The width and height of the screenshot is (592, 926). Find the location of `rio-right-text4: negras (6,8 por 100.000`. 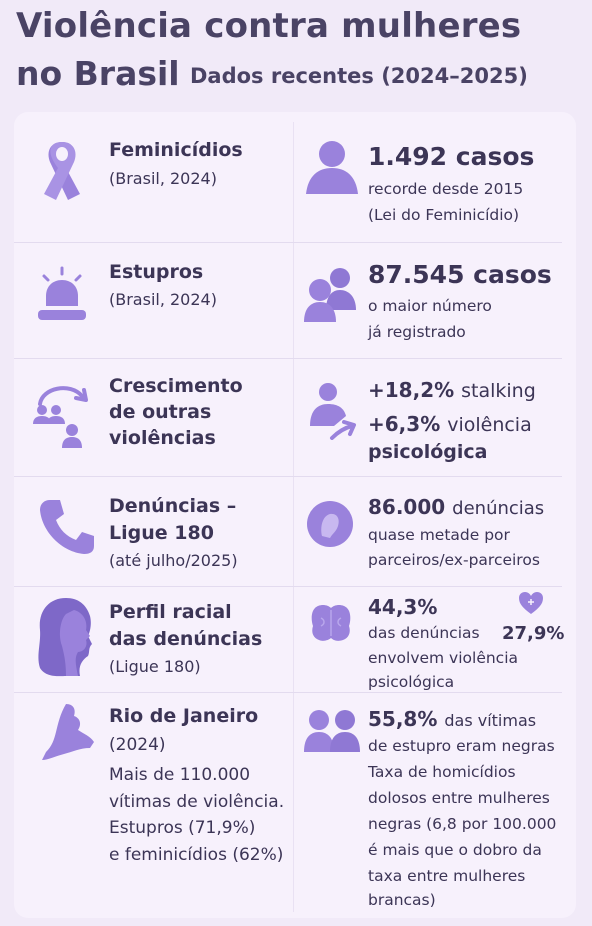

rio-right-text4: negras (6,8 por 100.000 is located at coordinates (462, 824).